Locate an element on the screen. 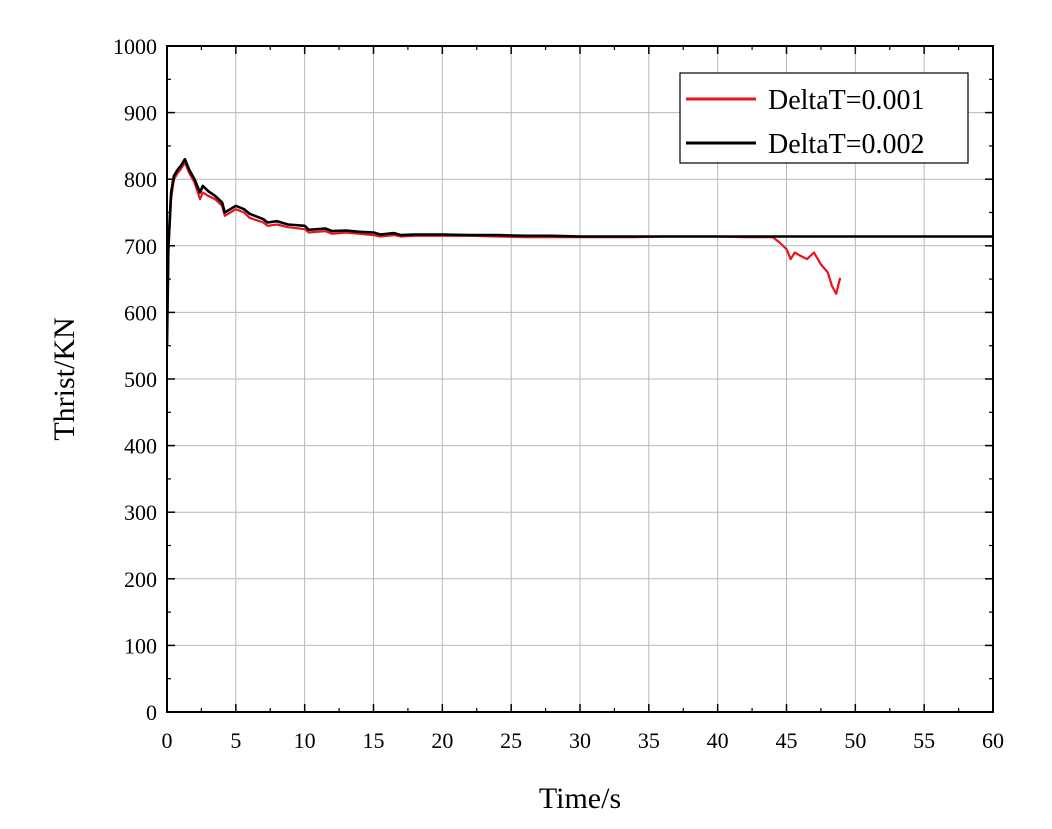  legend-box is located at coordinates (824, 118).